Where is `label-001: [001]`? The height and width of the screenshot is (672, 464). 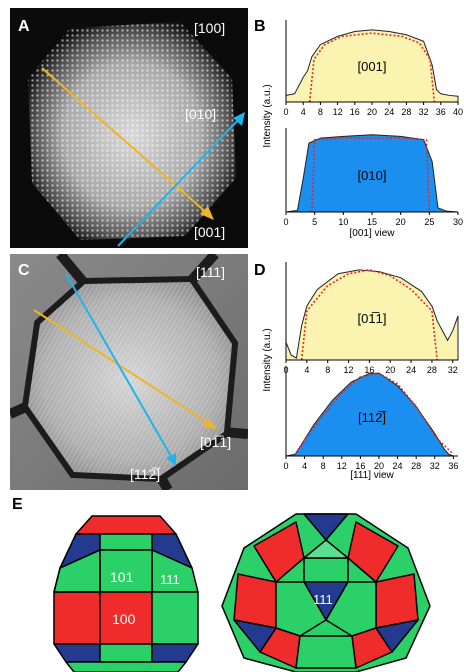 label-001: [001] is located at coordinates (210, 232).